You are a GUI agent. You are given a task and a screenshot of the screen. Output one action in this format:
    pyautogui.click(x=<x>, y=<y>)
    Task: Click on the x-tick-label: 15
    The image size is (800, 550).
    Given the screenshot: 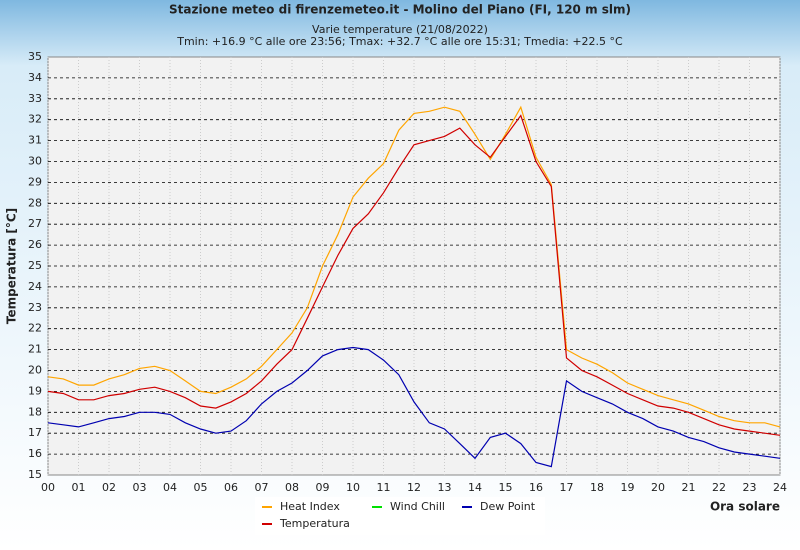 What is the action you would take?
    pyautogui.click(x=506, y=487)
    